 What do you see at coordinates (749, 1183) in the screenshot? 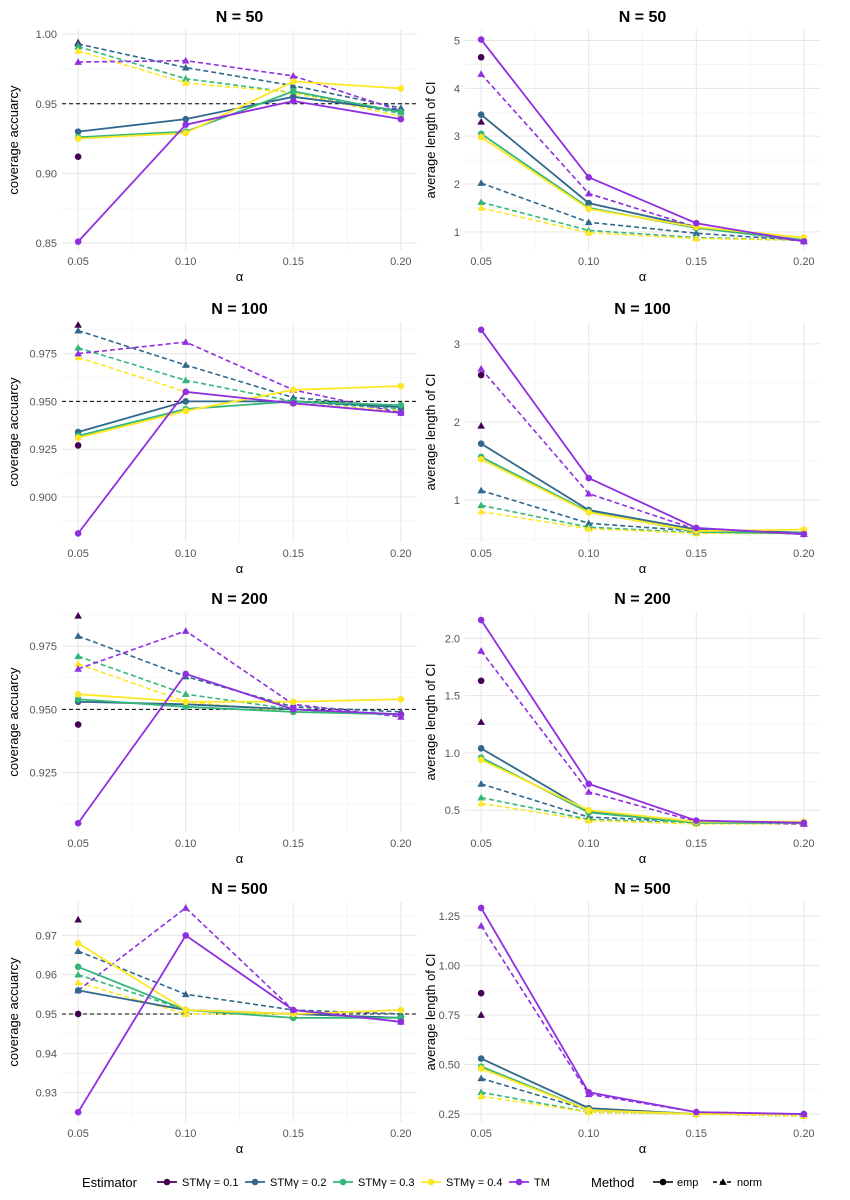
I see `legend-label-norm: norm` at bounding box center [749, 1183].